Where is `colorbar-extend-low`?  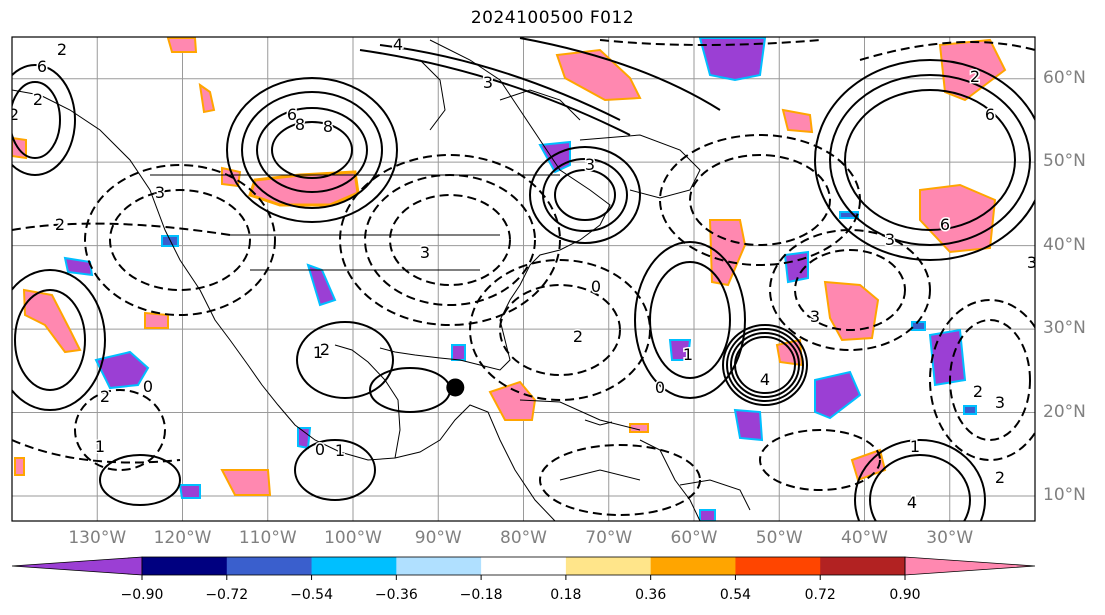 colorbar-extend-low is located at coordinates (77, 566).